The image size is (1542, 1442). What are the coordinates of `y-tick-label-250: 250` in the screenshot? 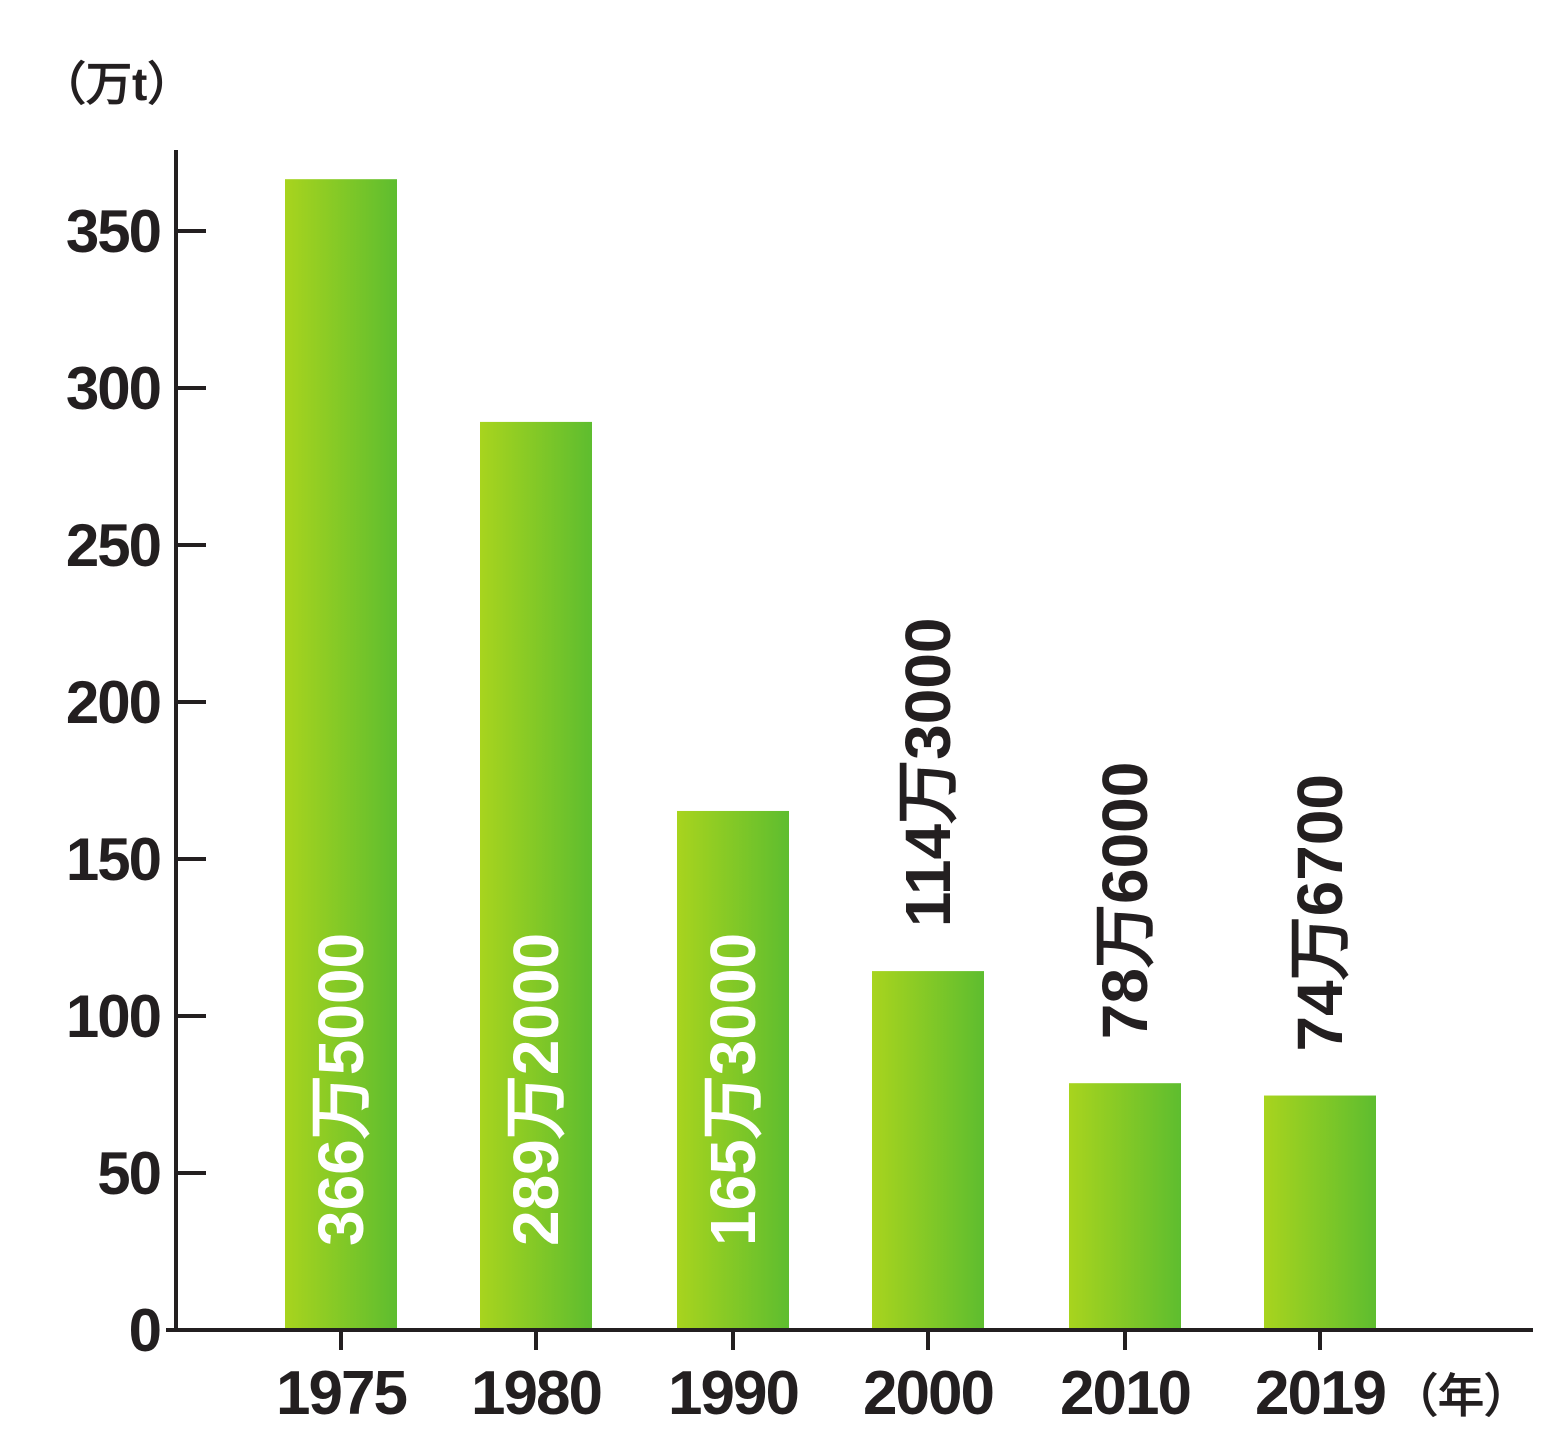 It's located at (113, 545).